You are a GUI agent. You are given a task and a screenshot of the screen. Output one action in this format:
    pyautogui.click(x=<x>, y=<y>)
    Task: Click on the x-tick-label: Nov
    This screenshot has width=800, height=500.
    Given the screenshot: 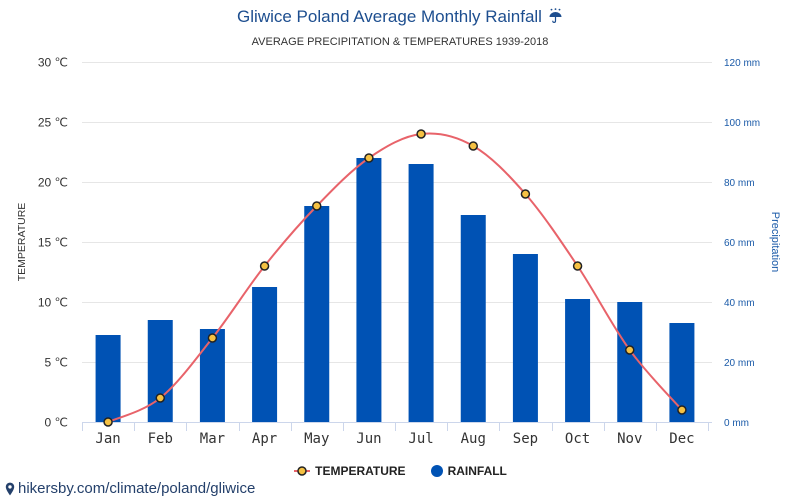 What is the action you would take?
    pyautogui.click(x=629, y=439)
    